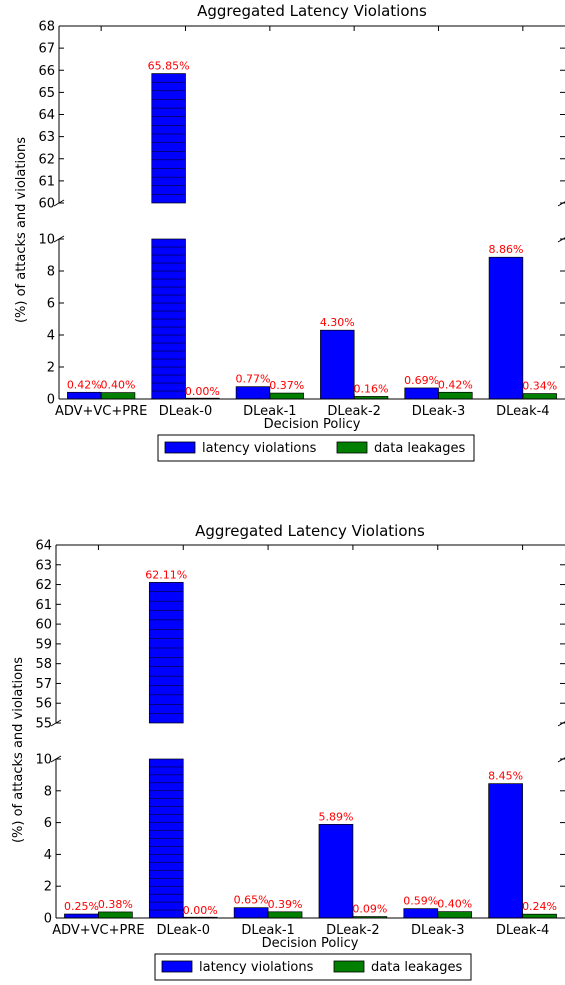 The width and height of the screenshot is (565, 985). Describe the element at coordinates (337, 322) in the screenshot. I see `data-label: 4.30%` at that location.